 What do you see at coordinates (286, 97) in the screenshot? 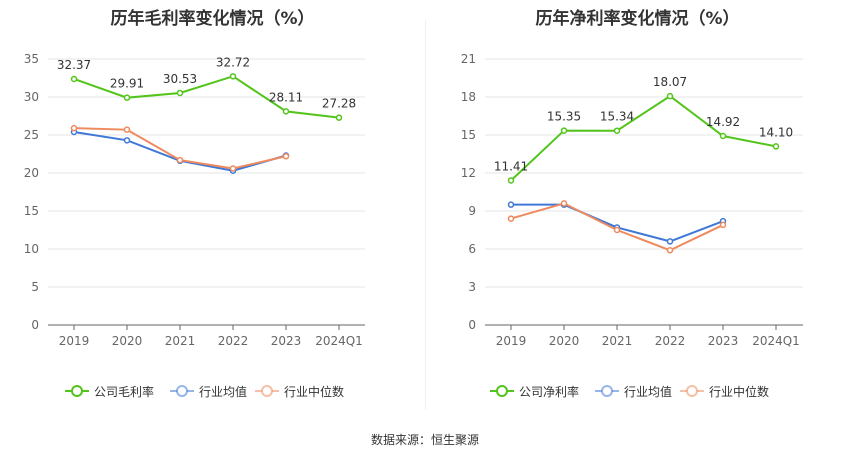
I see `data-label: 28.11` at bounding box center [286, 97].